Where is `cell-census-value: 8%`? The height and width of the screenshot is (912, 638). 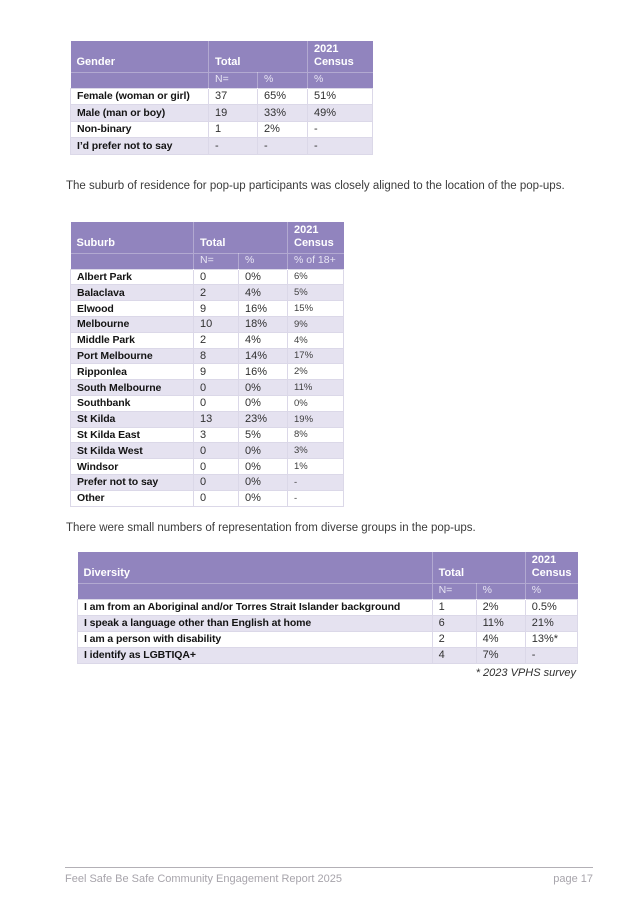
cell-census-value: 8% is located at coordinates (315, 435).